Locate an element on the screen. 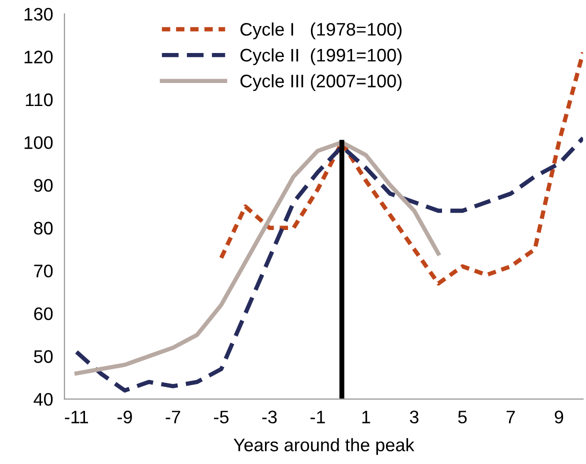 The image size is (586, 464). y-tick-label: 50 is located at coordinates (43, 356).